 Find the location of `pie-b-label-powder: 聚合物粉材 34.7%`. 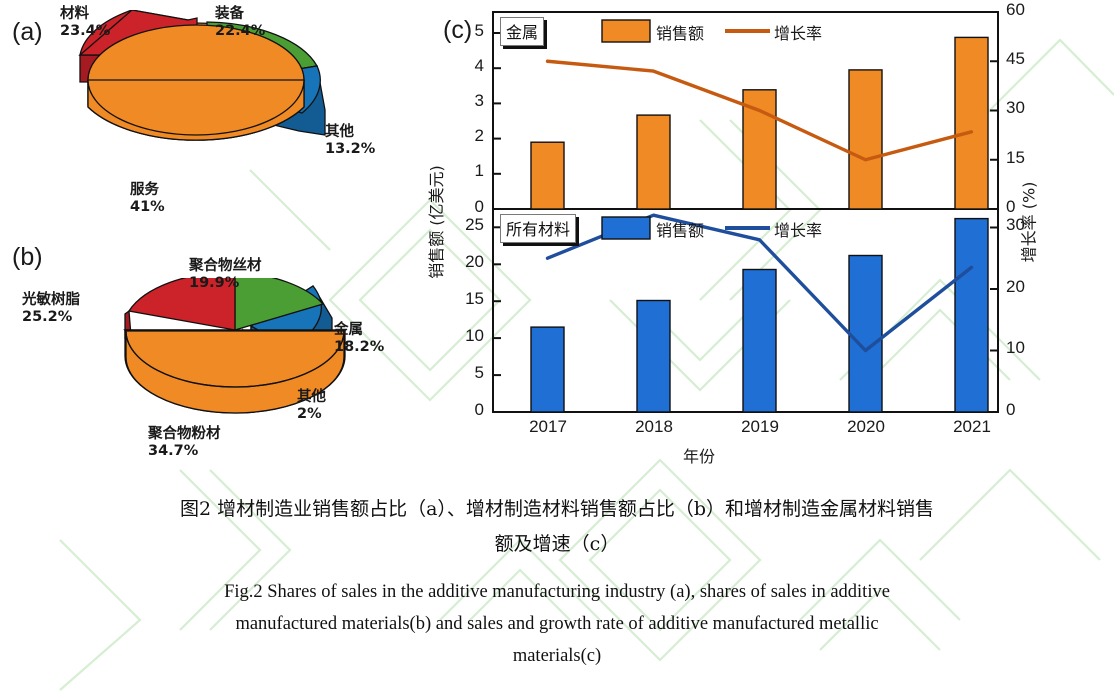

pie-b-label-powder: 聚合物粉材 34.7% is located at coordinates (184, 443).